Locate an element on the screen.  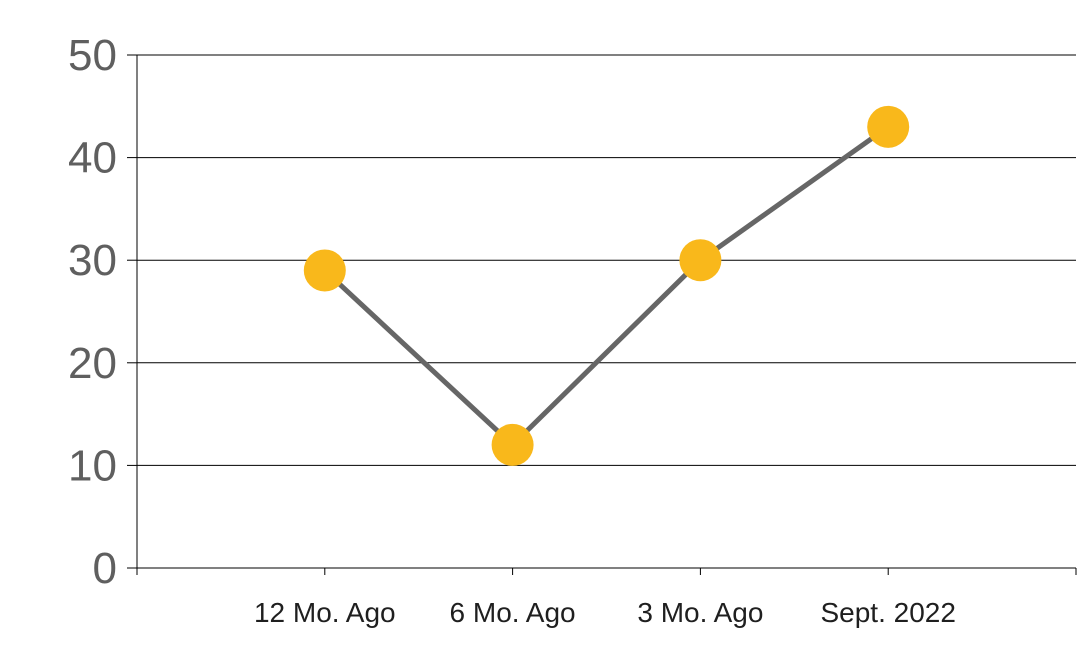
y-axis-tick-labels: 0 10 20 30 40 50 is located at coordinates (92, 312).